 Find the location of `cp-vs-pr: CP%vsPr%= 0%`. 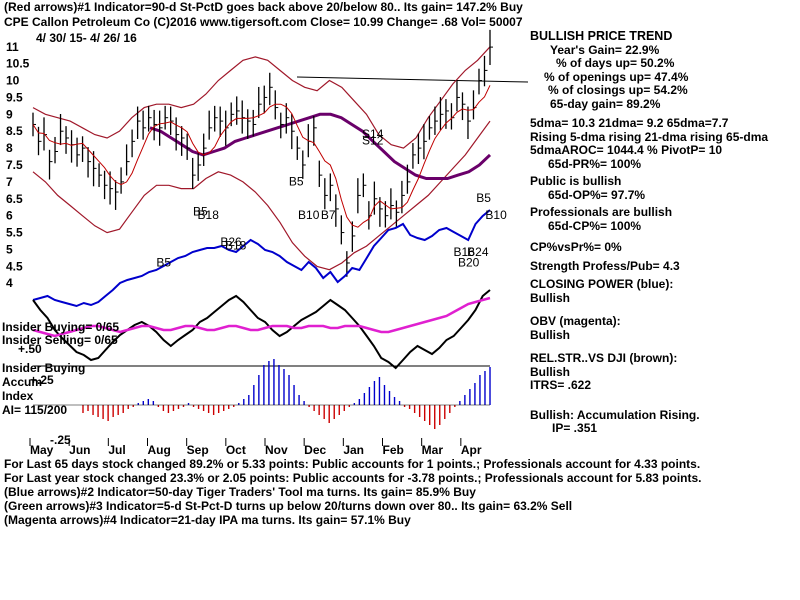

cp-vs-pr: CP%vsPr%= 0% is located at coordinates (576, 247).